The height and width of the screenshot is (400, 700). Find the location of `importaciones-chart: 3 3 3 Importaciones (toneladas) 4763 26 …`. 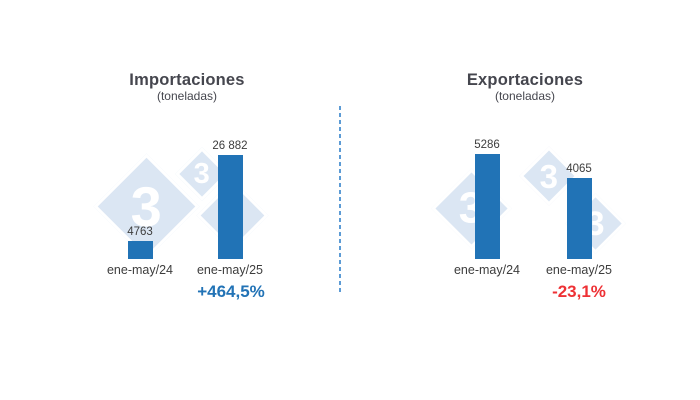

importaciones-chart: 3 3 3 Importaciones (toneladas) 4763 26 … is located at coordinates (184, 186).